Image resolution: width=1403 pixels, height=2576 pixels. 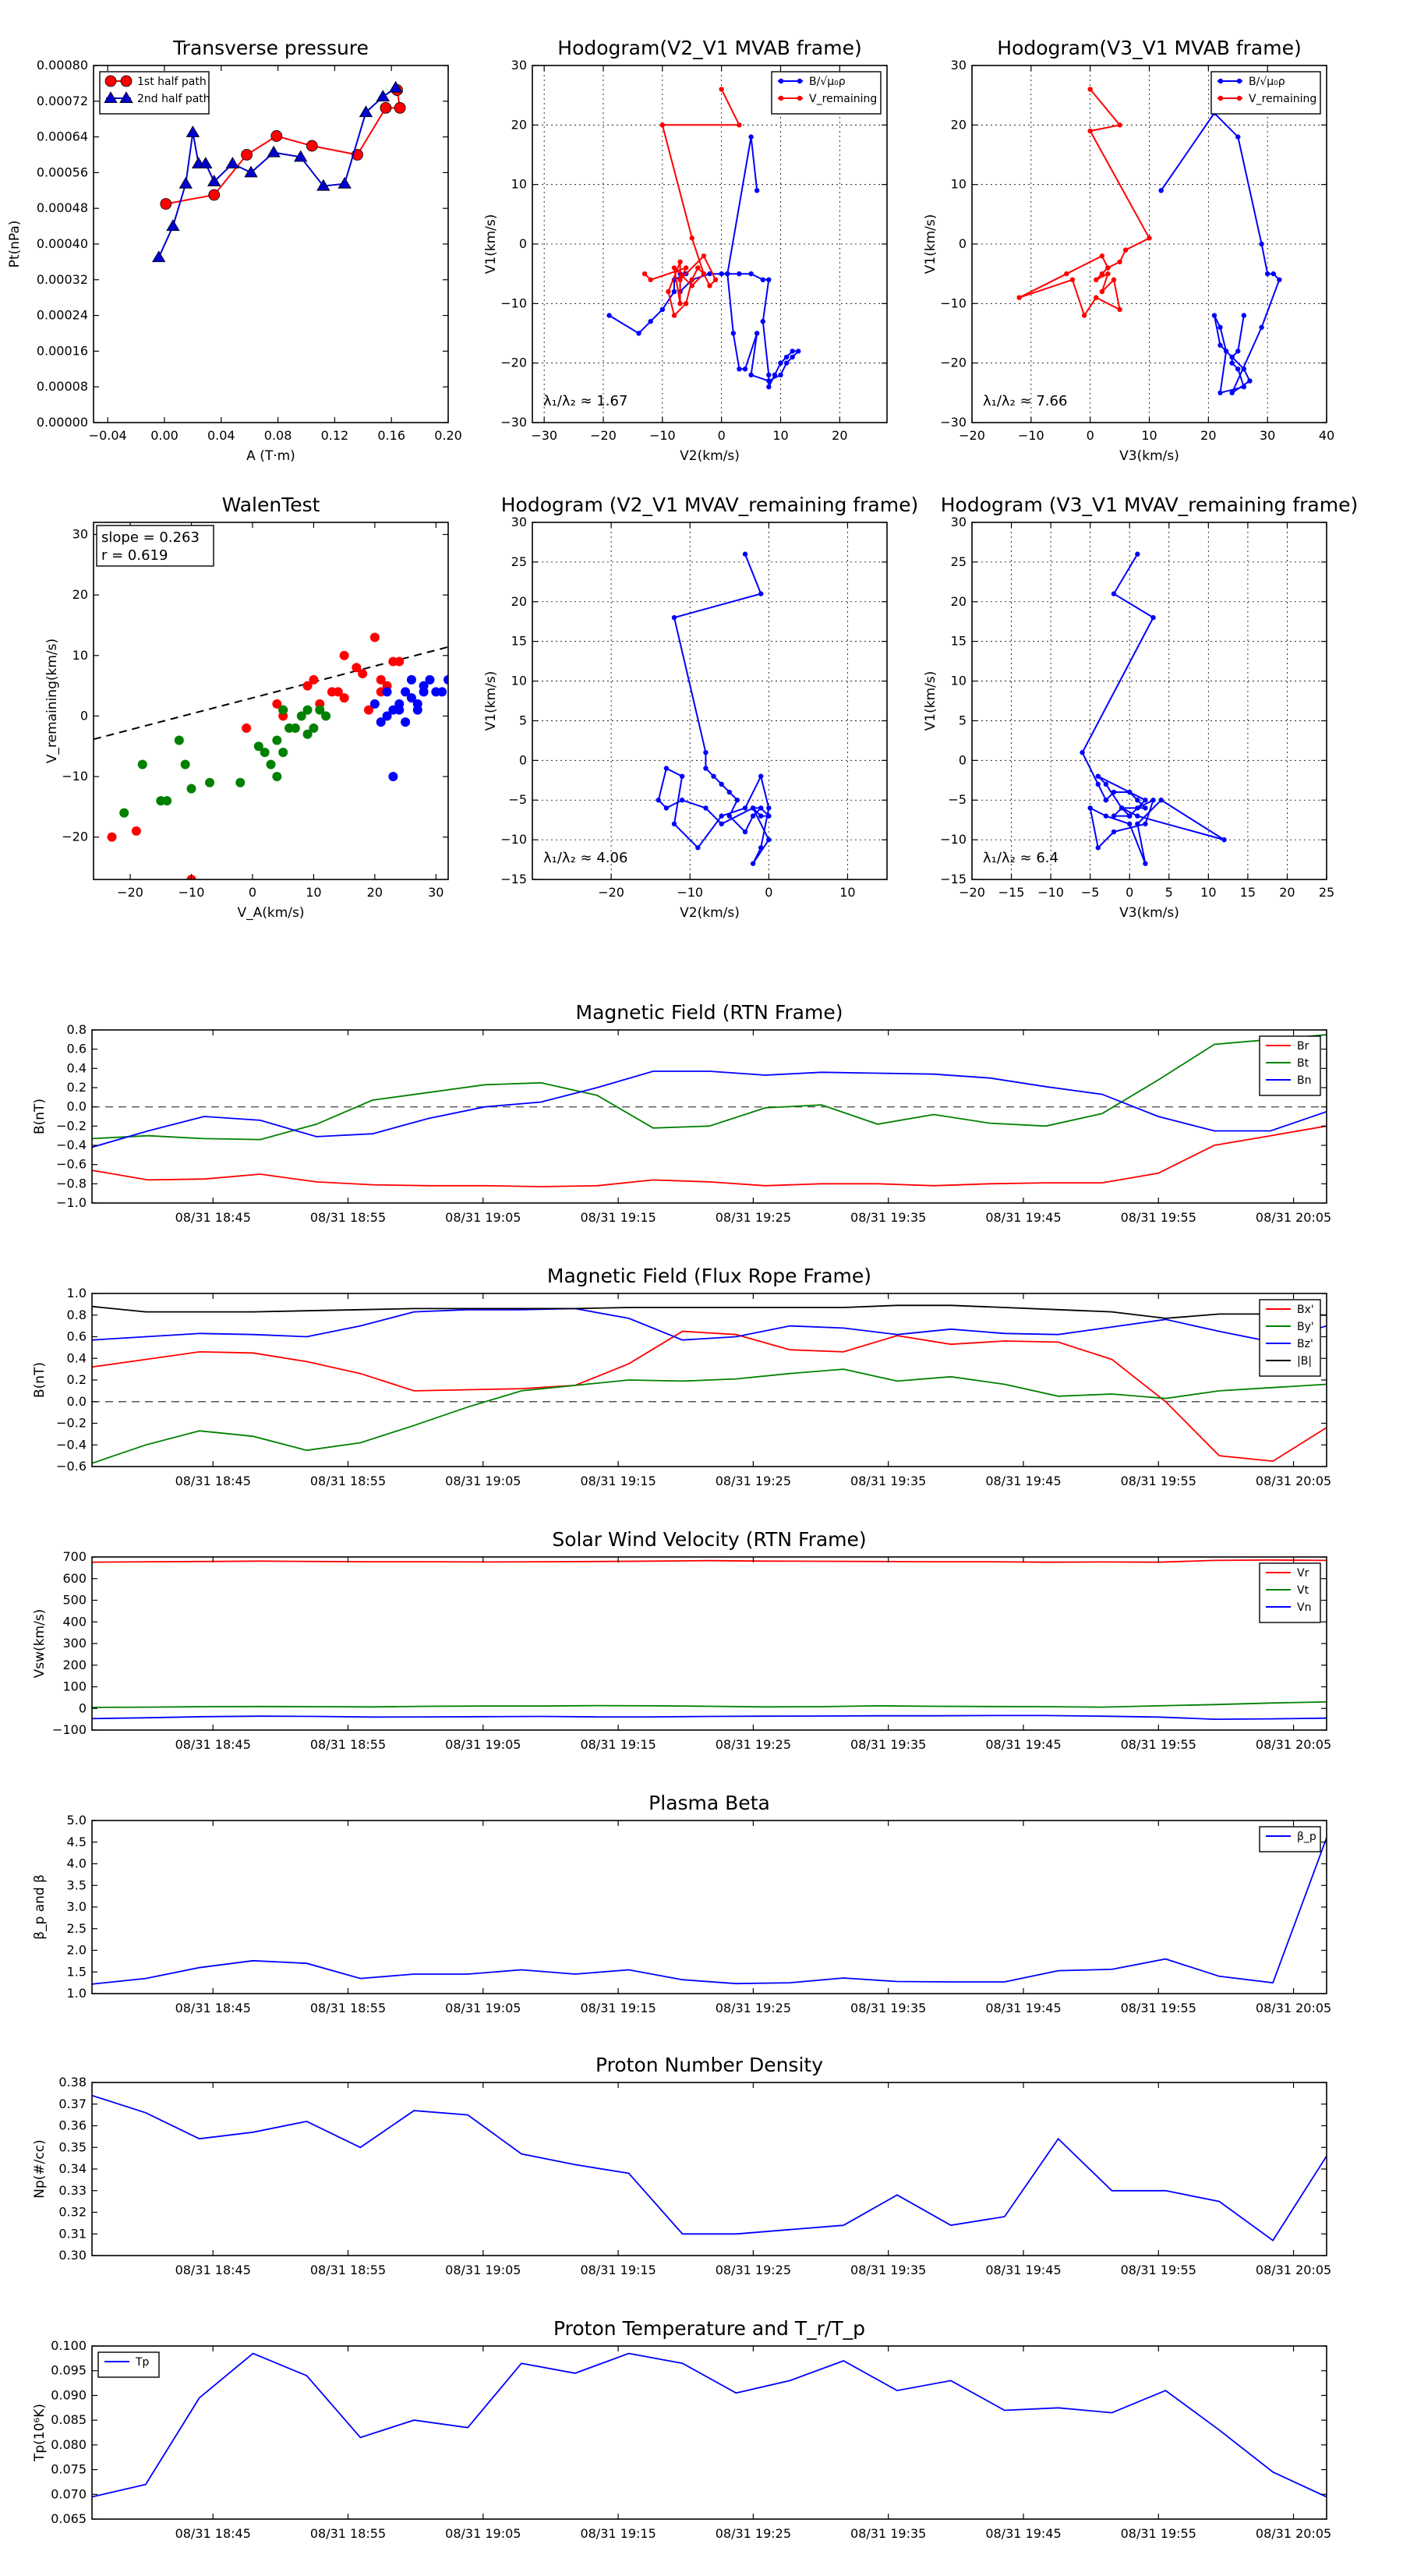 What do you see at coordinates (77, 1928) in the screenshot?
I see `y-tick-label: 2.5` at bounding box center [77, 1928].